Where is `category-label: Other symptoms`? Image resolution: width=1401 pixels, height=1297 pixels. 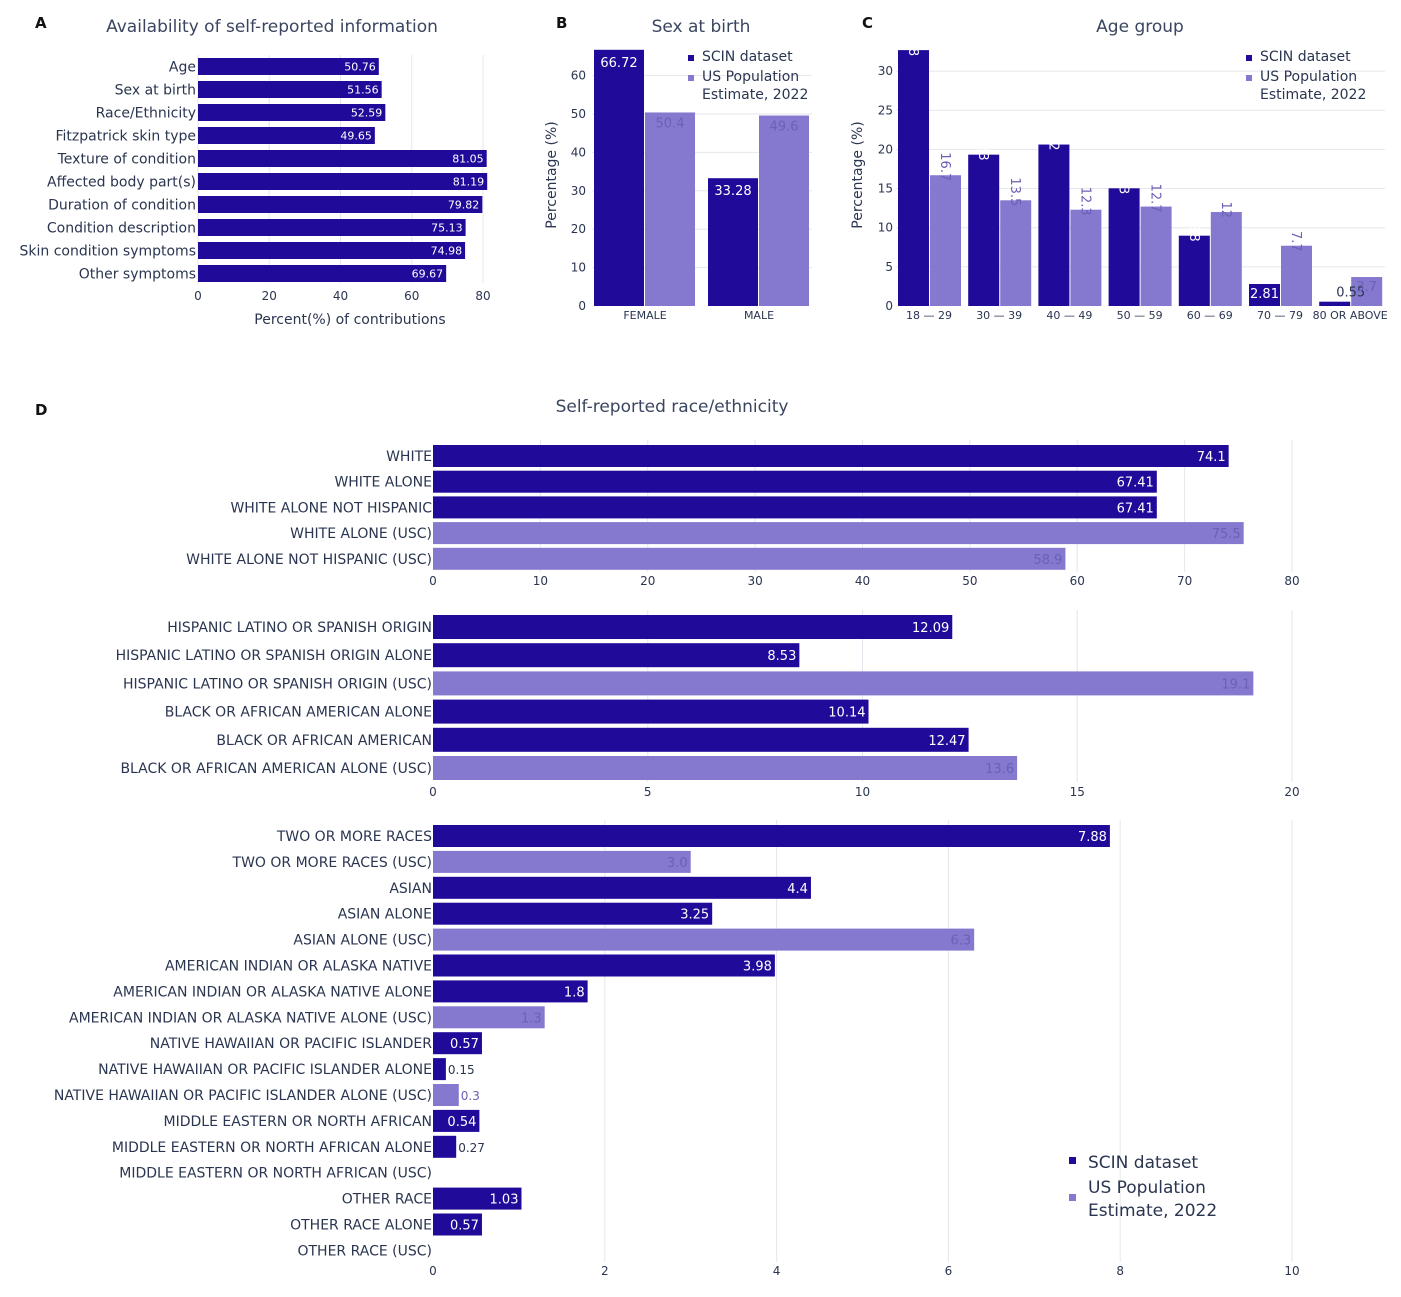 category-label: Other symptoms is located at coordinates (137, 275).